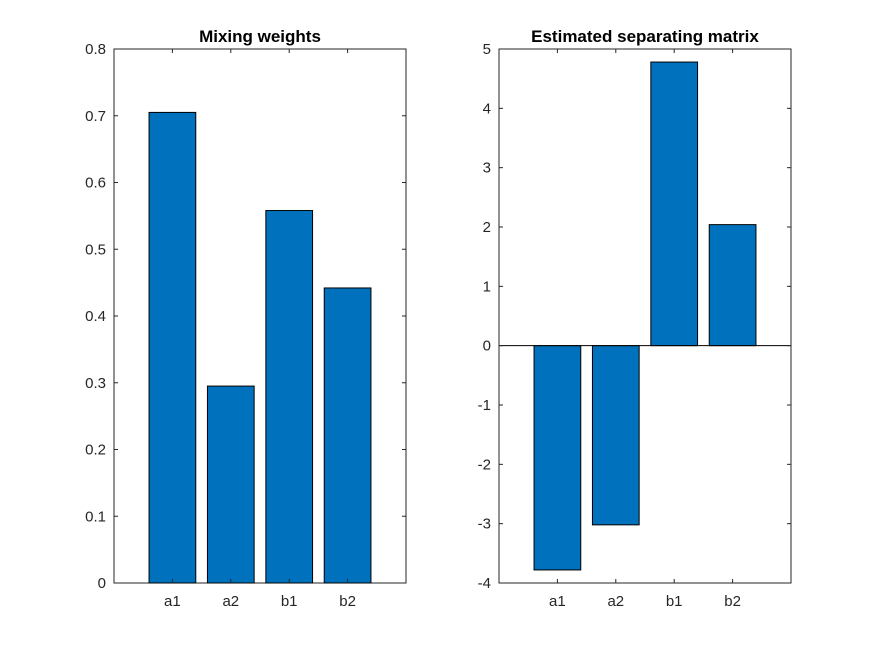 The width and height of the screenshot is (875, 656). Describe the element at coordinates (95, 183) in the screenshot. I see `y-tick-label: 0.6` at that location.